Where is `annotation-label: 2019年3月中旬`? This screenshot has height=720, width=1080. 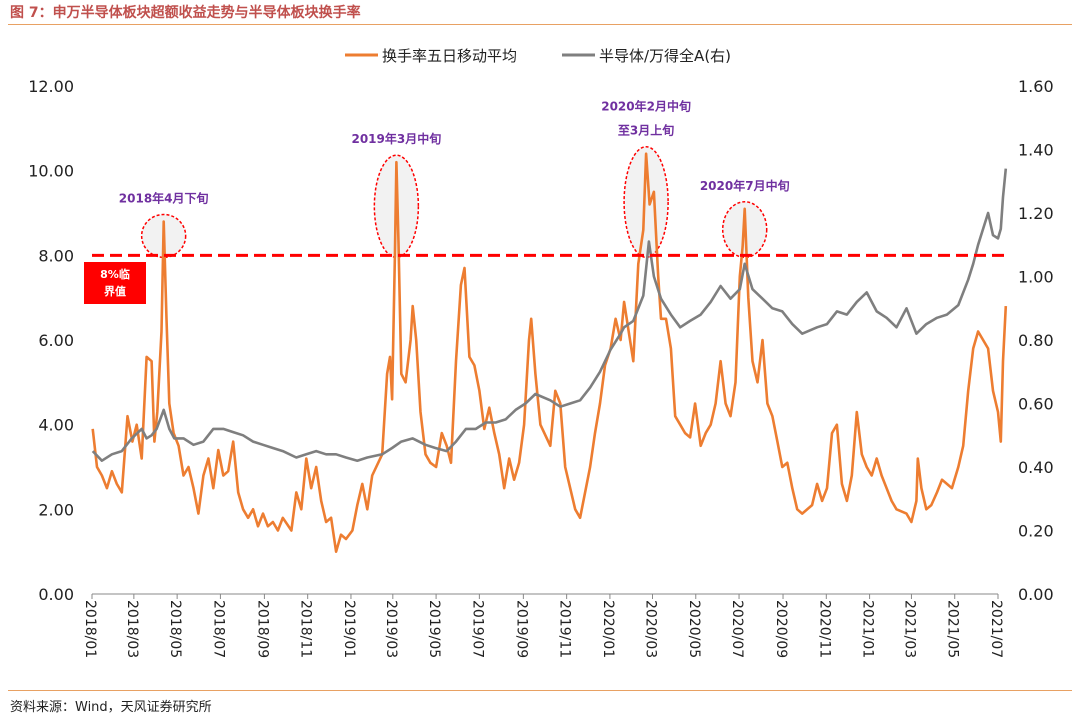
annotation-label: 2019年3月中旬 is located at coordinates (396, 138).